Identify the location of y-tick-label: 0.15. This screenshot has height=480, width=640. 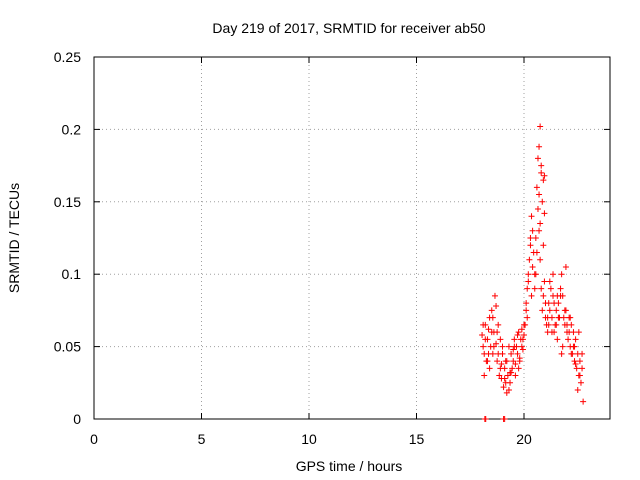
(67, 202).